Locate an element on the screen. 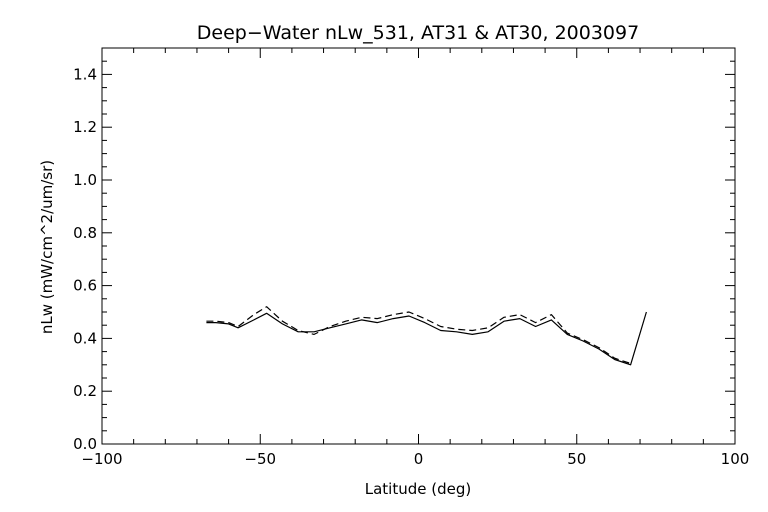 The image size is (768, 512). y-tick-label: 1.2 is located at coordinates (85, 127).